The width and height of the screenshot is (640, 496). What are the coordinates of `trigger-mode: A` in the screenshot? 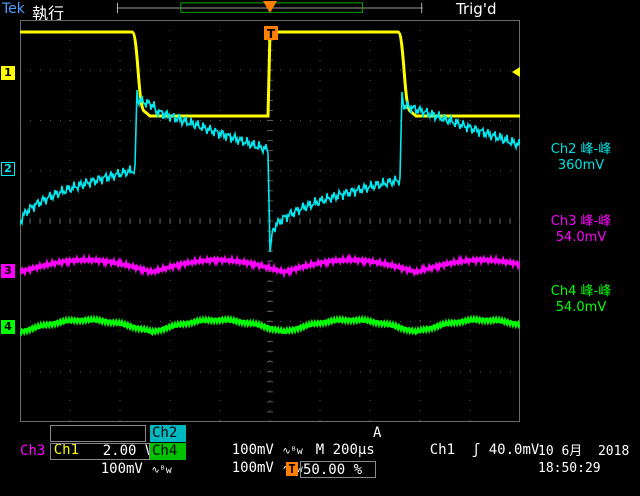 It's located at (377, 433).